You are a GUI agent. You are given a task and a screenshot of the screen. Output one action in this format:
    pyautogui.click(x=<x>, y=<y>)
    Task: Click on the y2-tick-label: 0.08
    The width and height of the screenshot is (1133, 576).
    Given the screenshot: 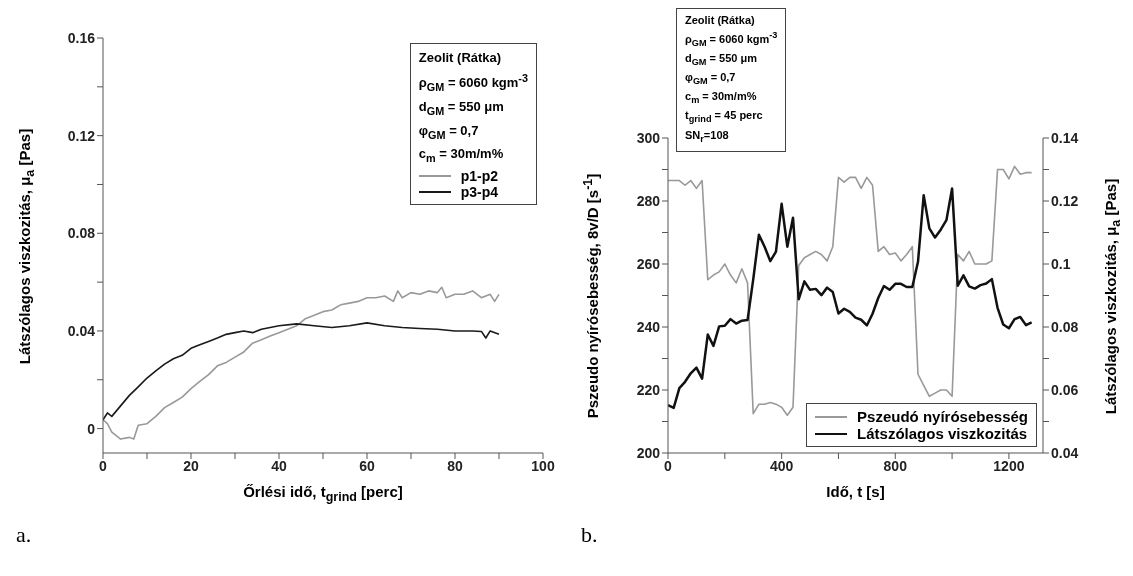 What is the action you would take?
    pyautogui.click(x=1065, y=326)
    